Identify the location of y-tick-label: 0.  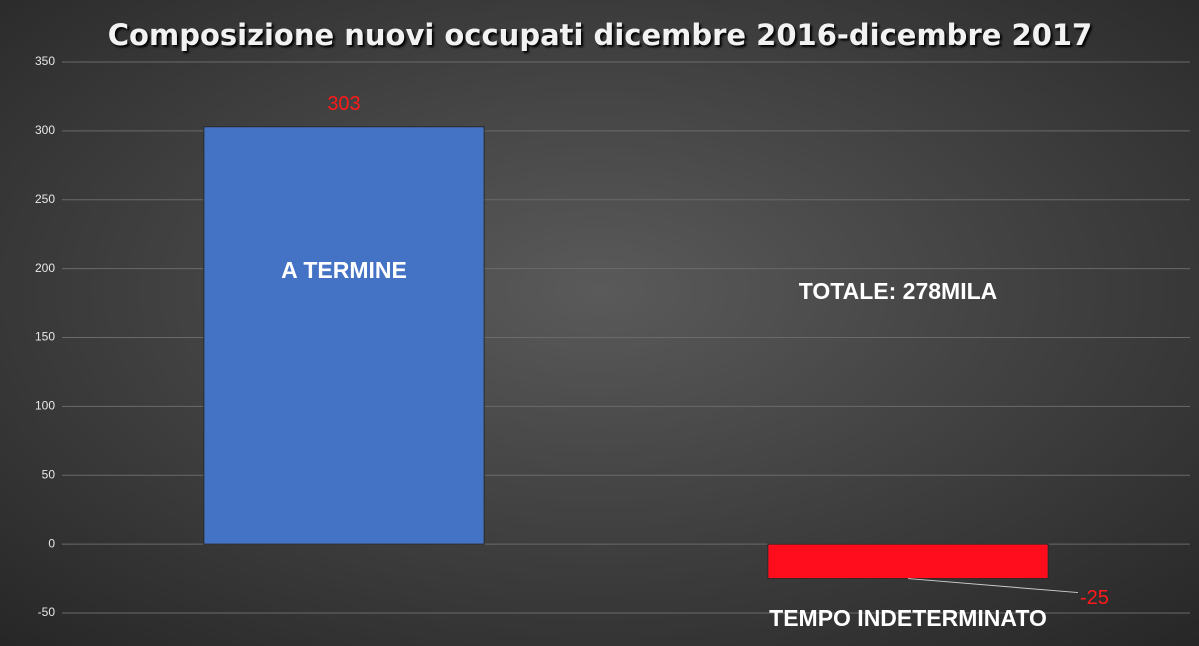
(51, 543).